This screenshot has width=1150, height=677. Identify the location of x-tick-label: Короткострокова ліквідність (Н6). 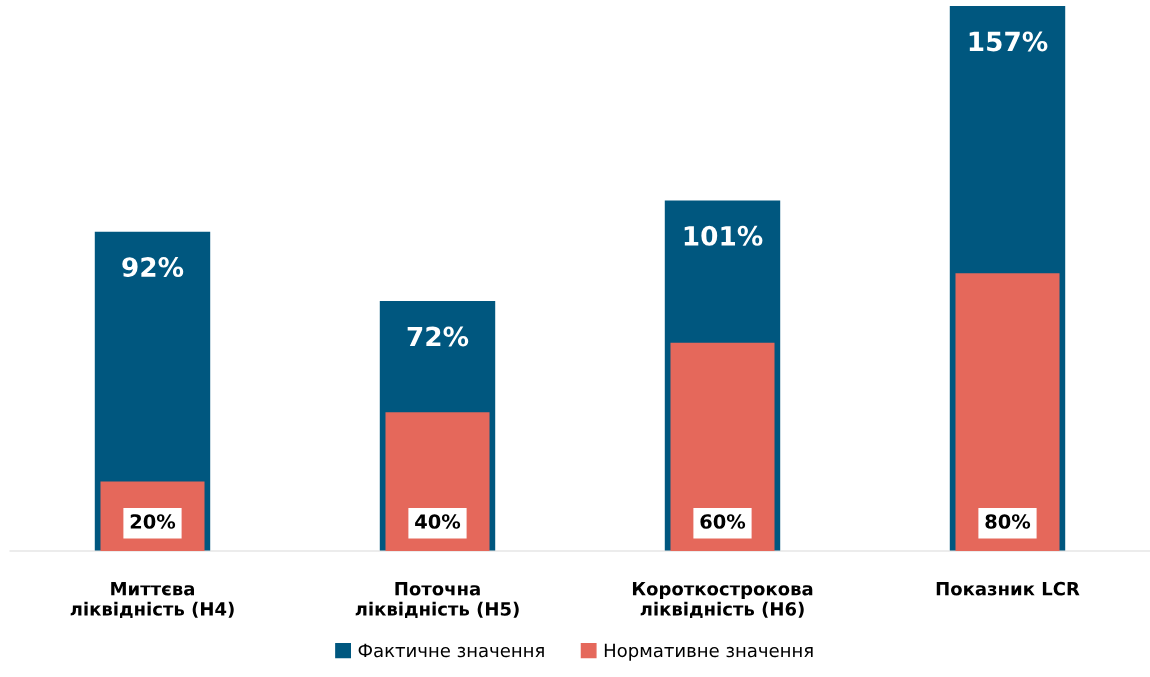
(722, 600).